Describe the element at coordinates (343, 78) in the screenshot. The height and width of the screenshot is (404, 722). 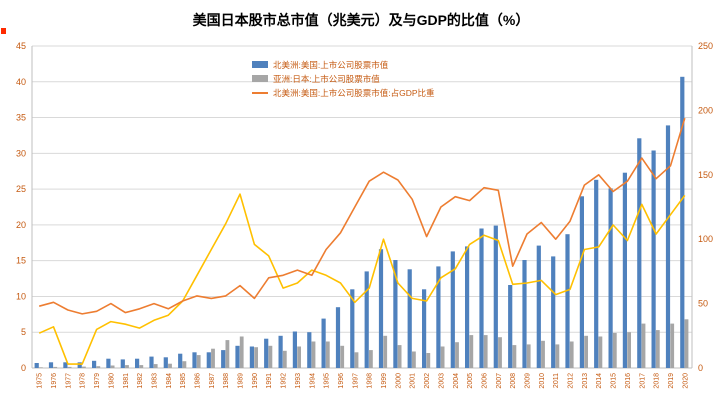
I see `legend-item-jp-cap: 亚洲:日本:上市公司股票市值` at that location.